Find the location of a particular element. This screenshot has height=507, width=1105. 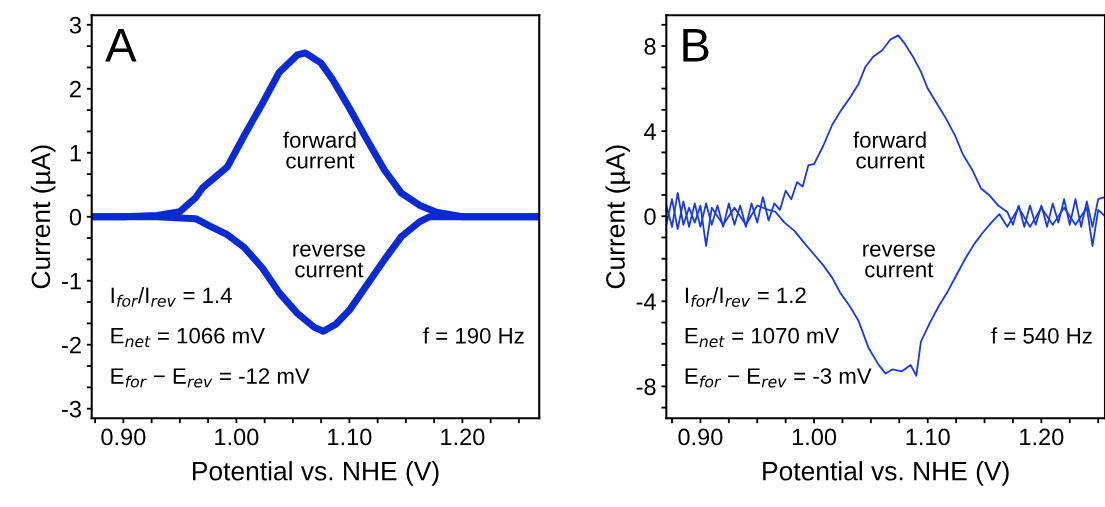

y-tick-label: 2 is located at coordinates (75, 89).